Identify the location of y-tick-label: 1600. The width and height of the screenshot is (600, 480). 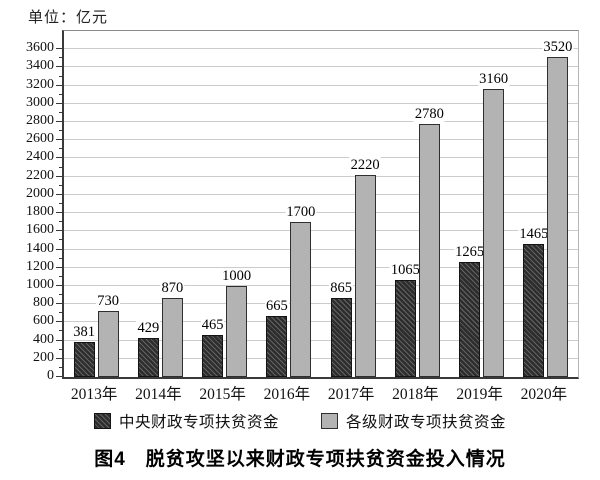
(40, 230).